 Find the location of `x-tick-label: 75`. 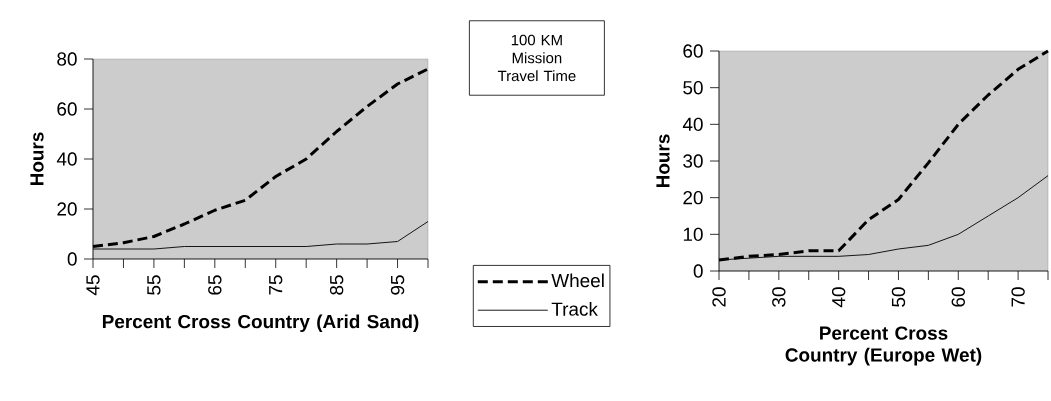

x-tick-label: 75 is located at coordinates (276, 285).